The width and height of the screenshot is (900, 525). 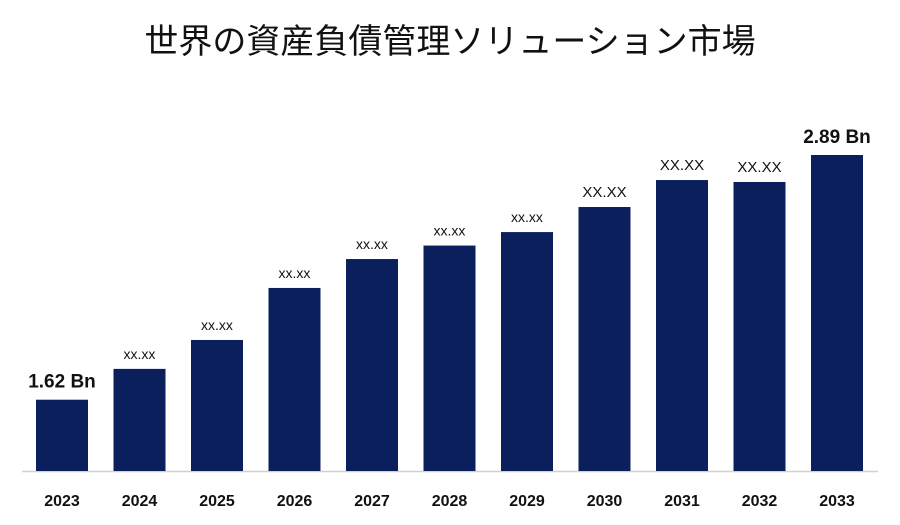 I want to click on data-label-2027: xx.xx, so click(x=372, y=244).